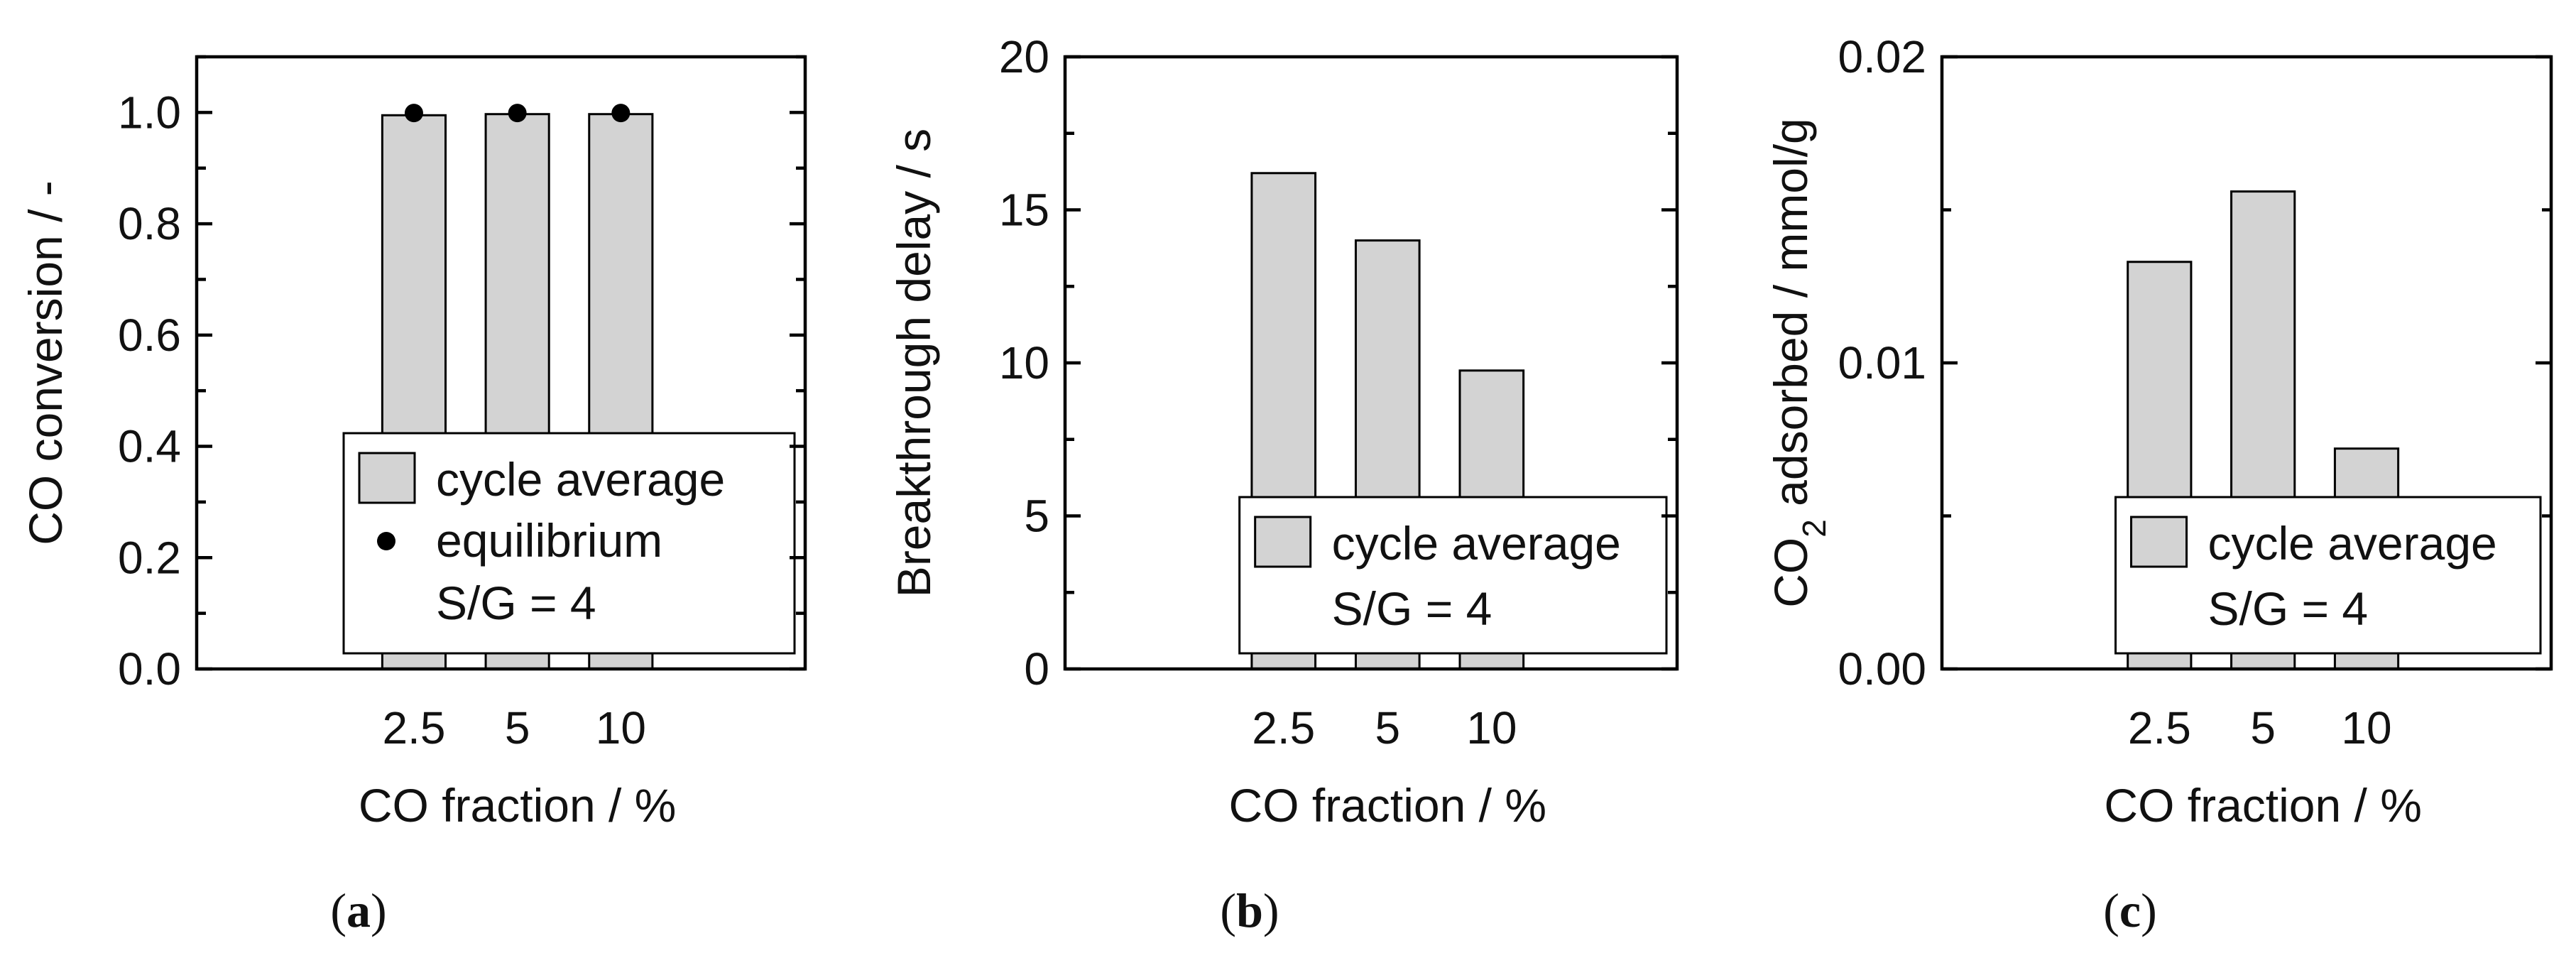 The image size is (2576, 953). Describe the element at coordinates (358, 910) in the screenshot. I see `subfigure-label-a: (a)` at that location.